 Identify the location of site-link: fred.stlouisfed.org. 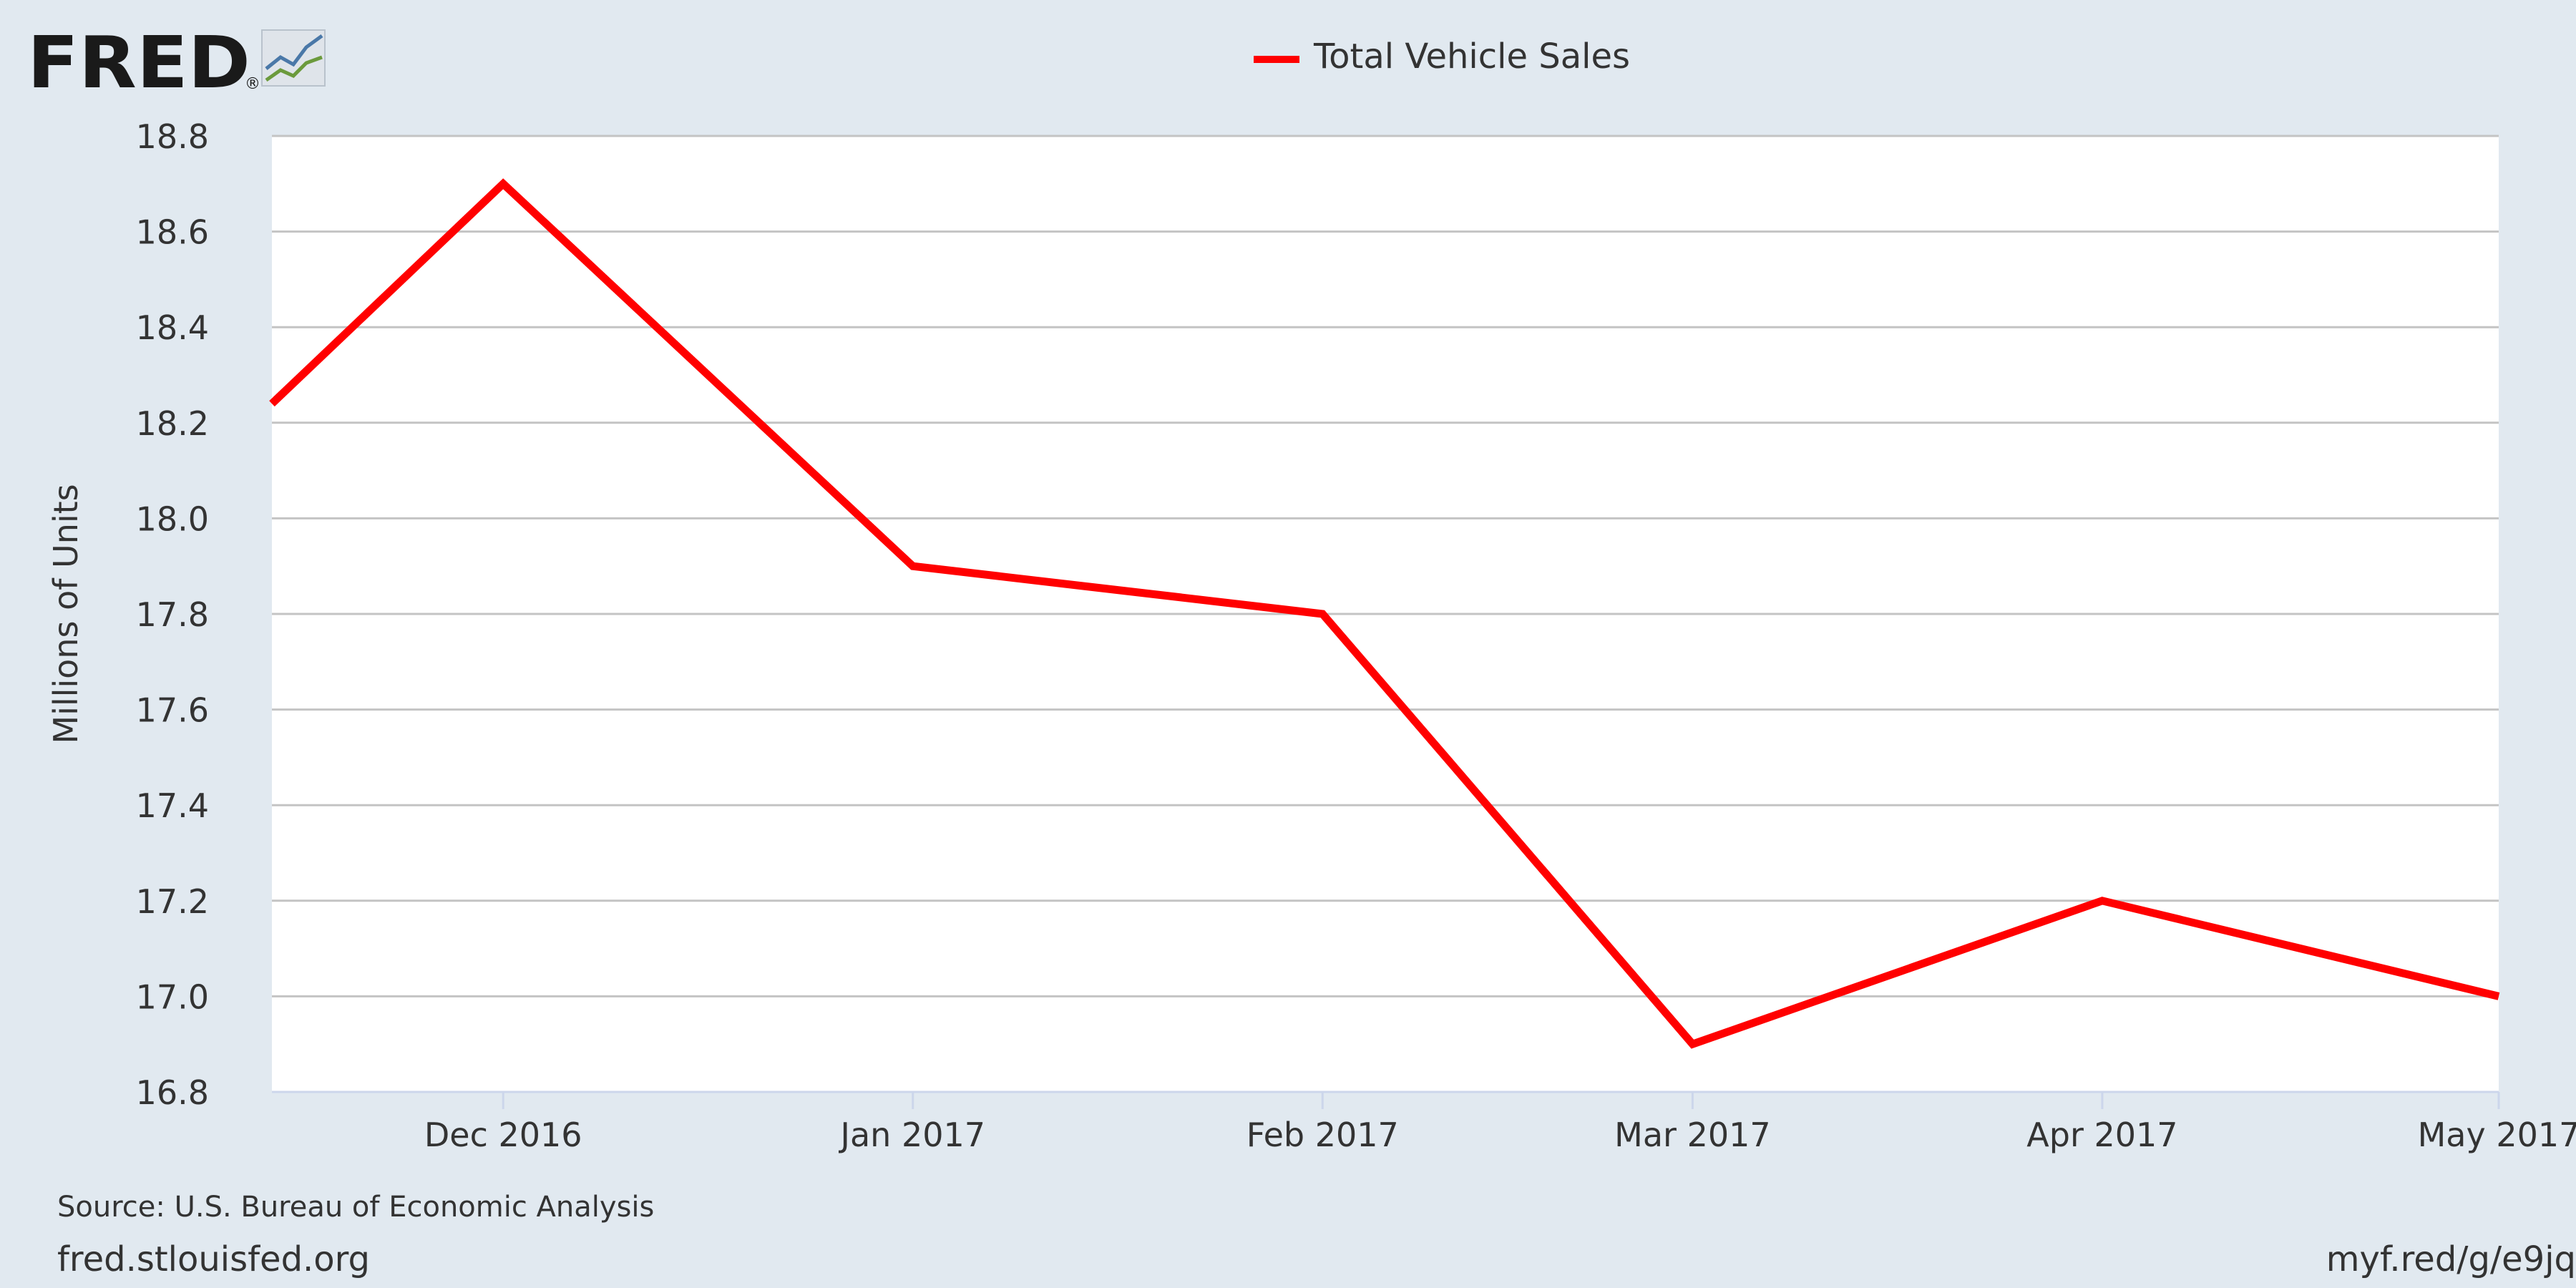
(214, 1259).